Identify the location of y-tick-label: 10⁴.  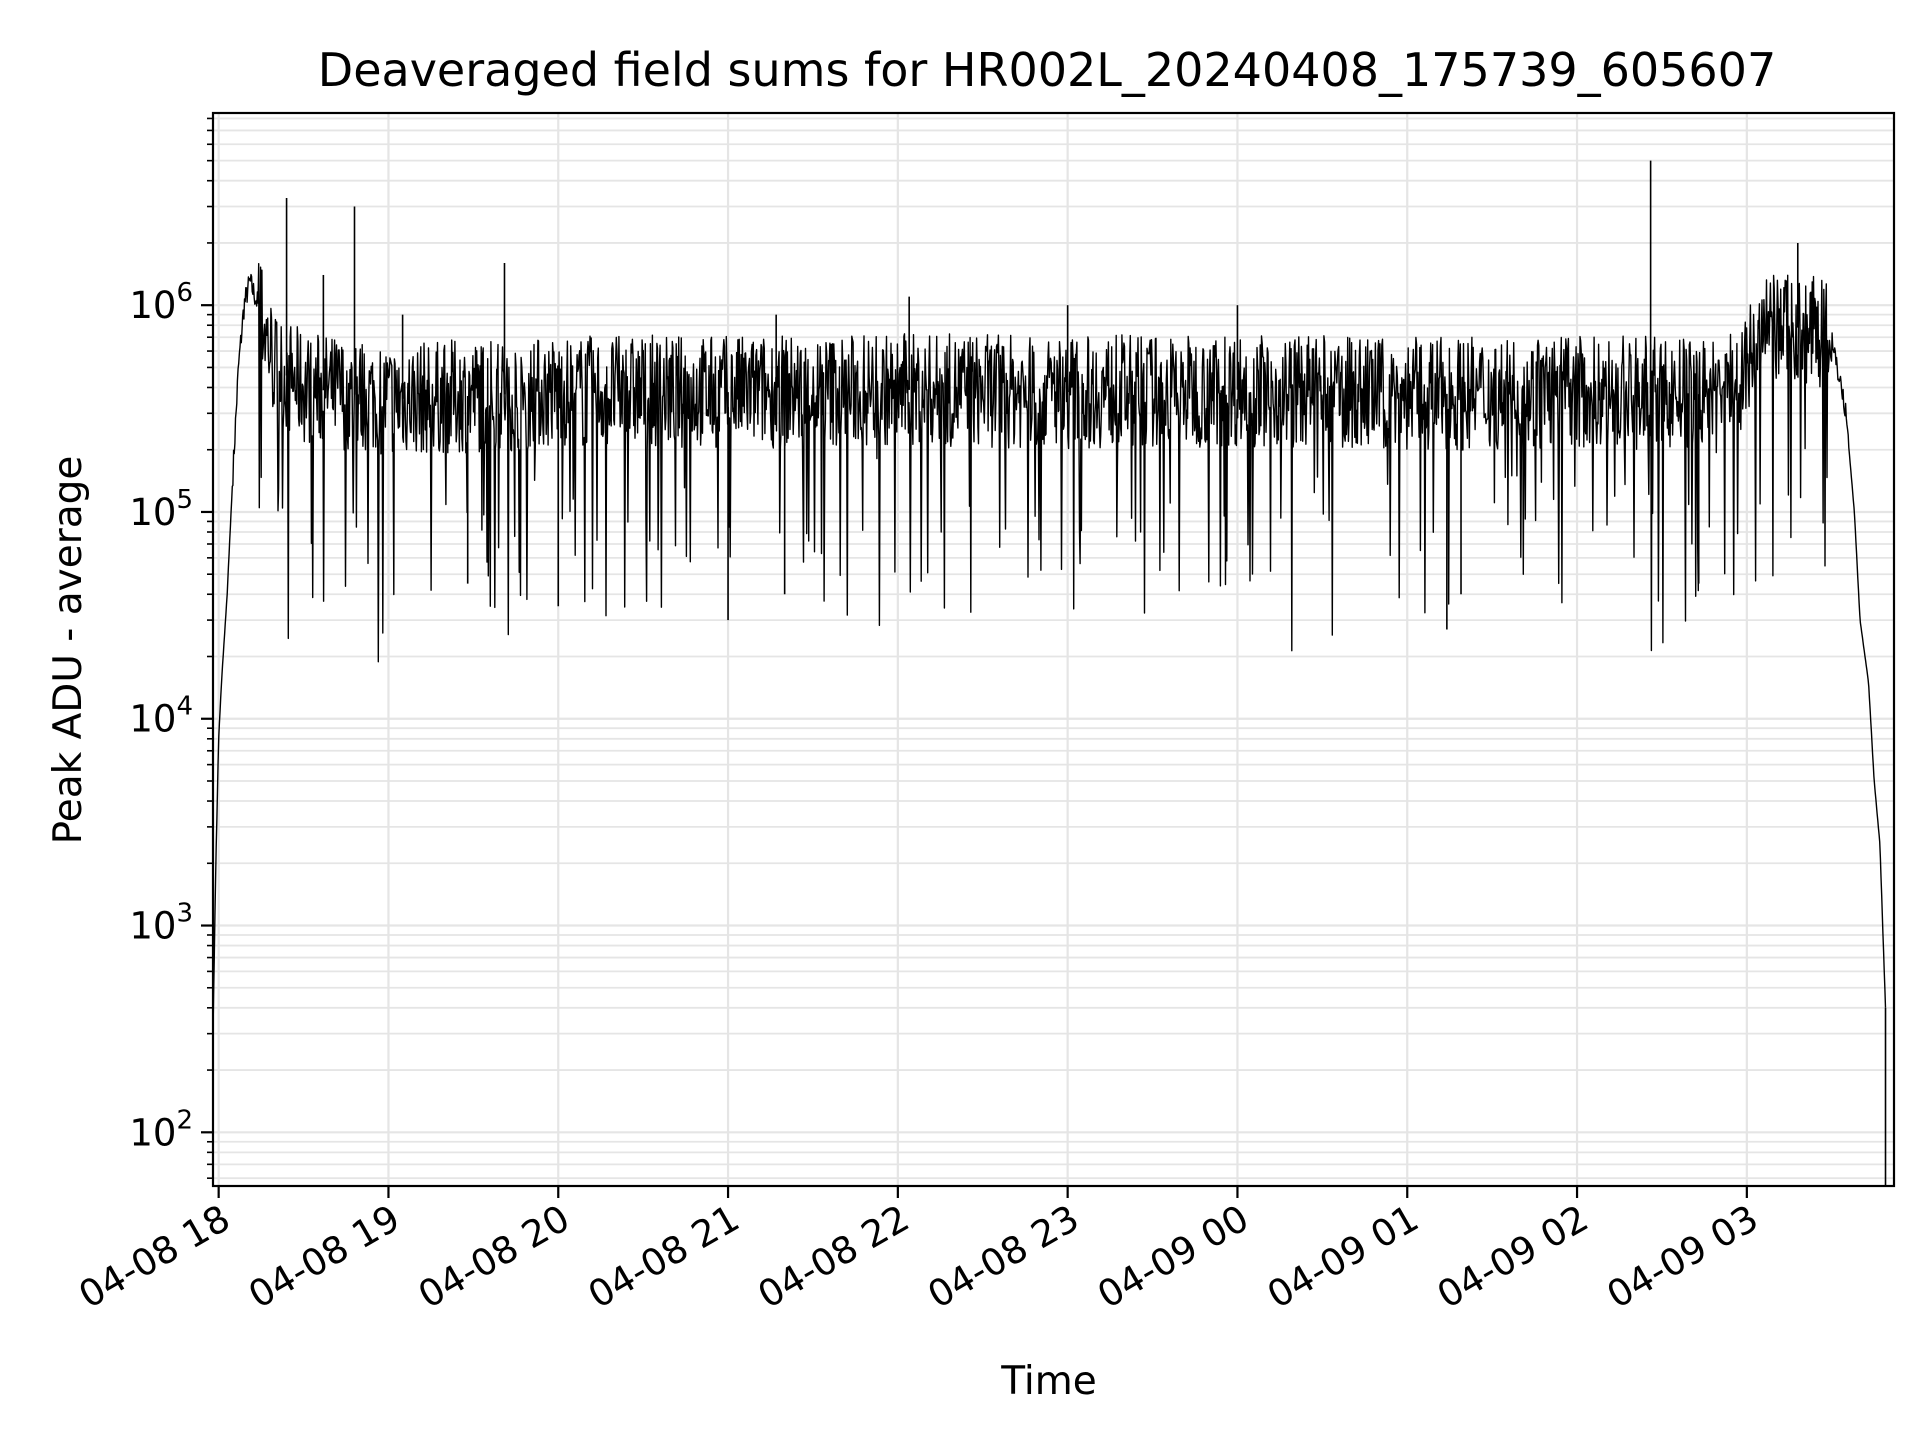
(161, 716).